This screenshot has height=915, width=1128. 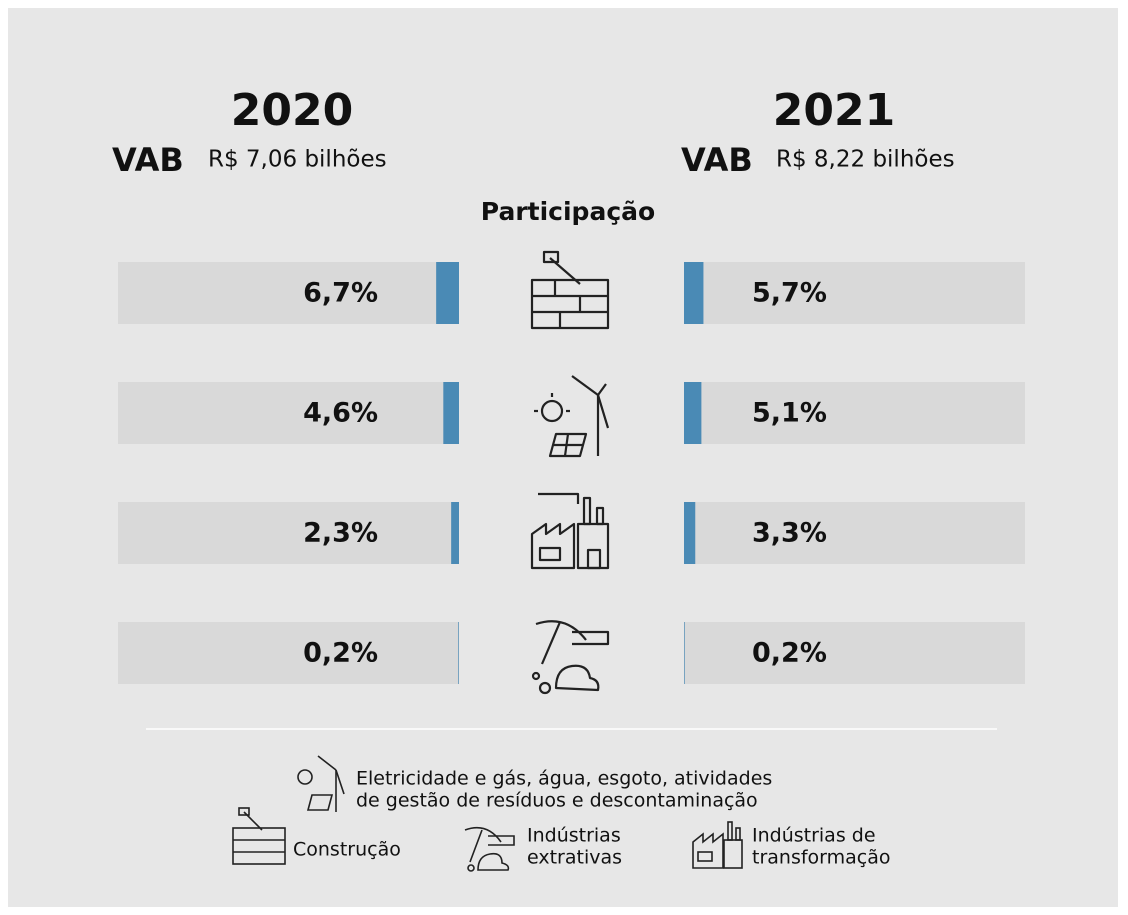 What do you see at coordinates (572, 416) in the screenshot?
I see `energy-icon` at bounding box center [572, 416].